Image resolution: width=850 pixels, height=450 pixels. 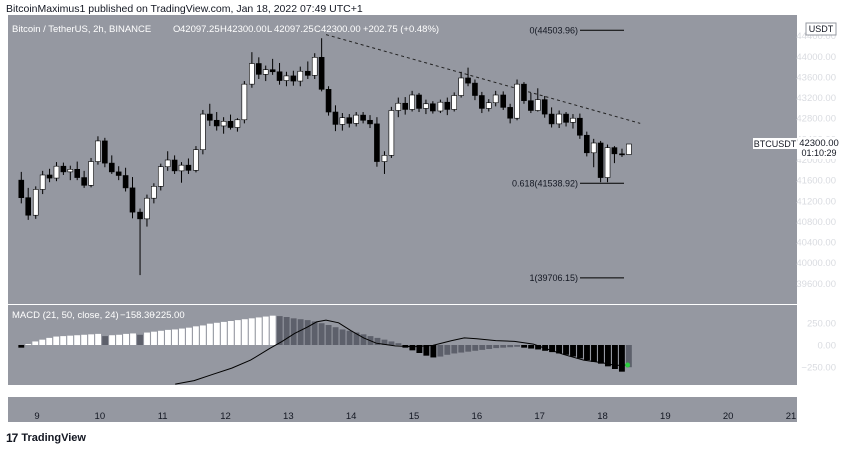 I want to click on time-tick: 15, so click(x=414, y=416).